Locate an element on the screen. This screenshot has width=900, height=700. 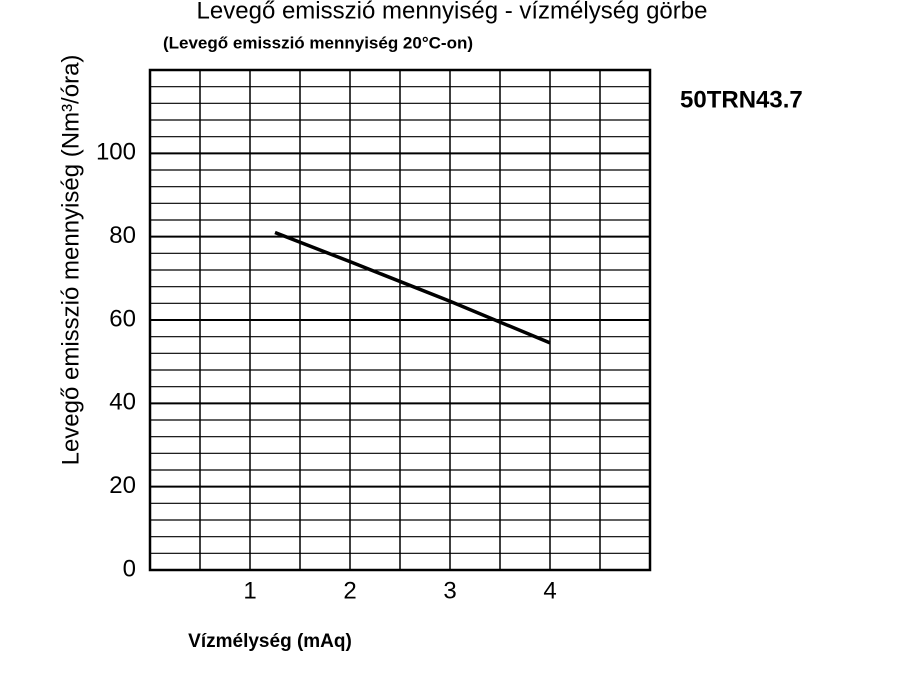
y-tick-label: 100 is located at coordinates (116, 152).